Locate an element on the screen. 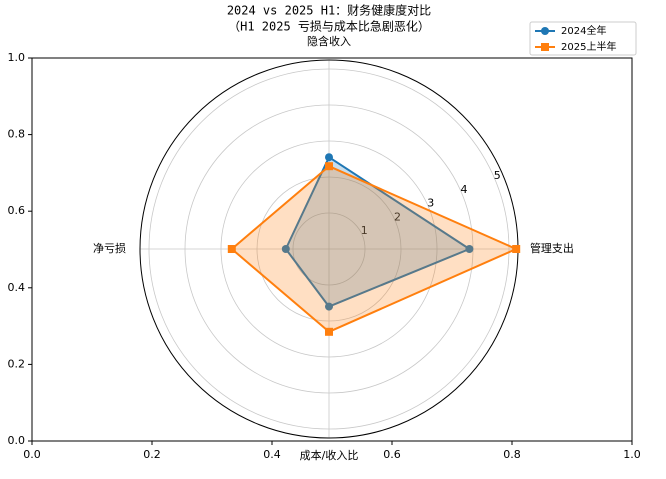 This screenshot has height=479, width=666. y-tick-label: 0.6 is located at coordinates (17, 210).